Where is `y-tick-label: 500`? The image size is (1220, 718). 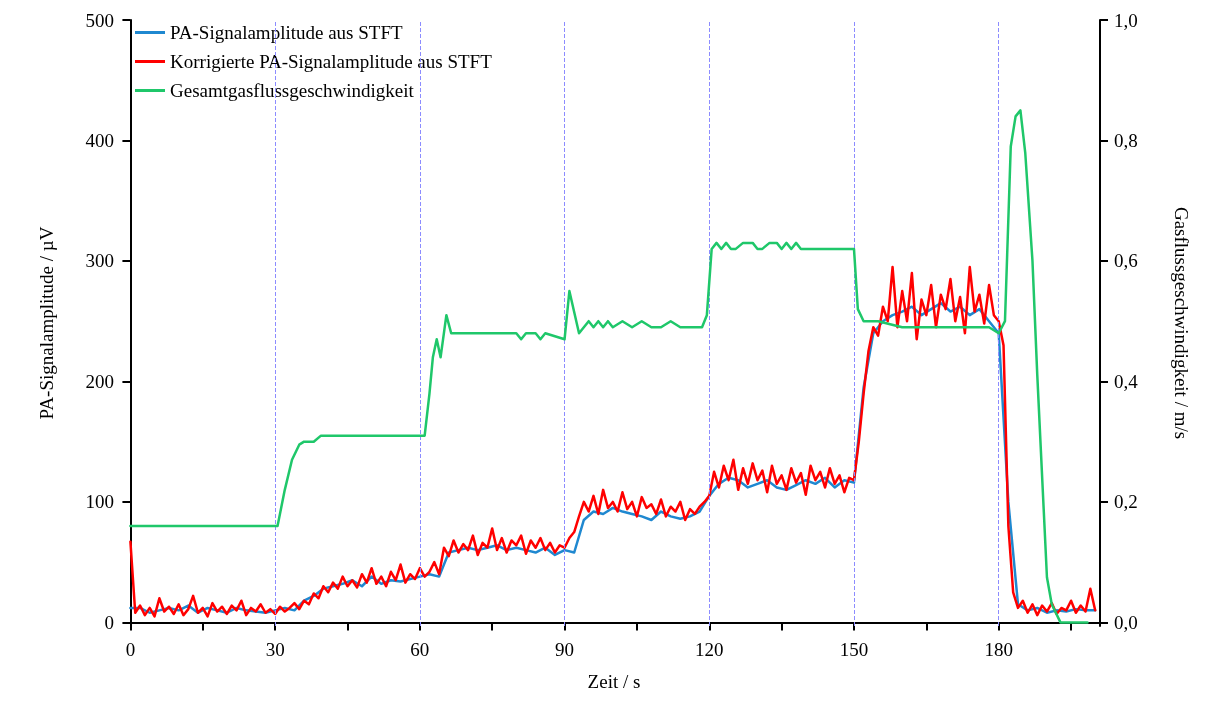 y-tick-label: 500 is located at coordinates (99, 20).